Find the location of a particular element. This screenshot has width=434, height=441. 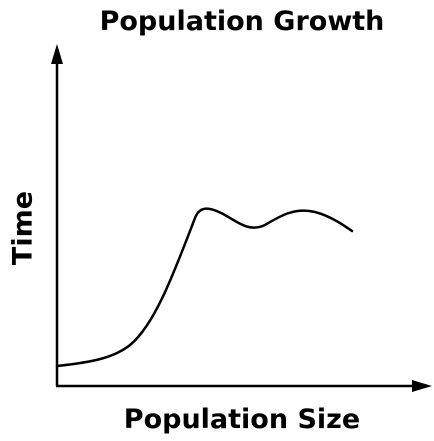

x-axis-label: Population Size is located at coordinates (242, 419).